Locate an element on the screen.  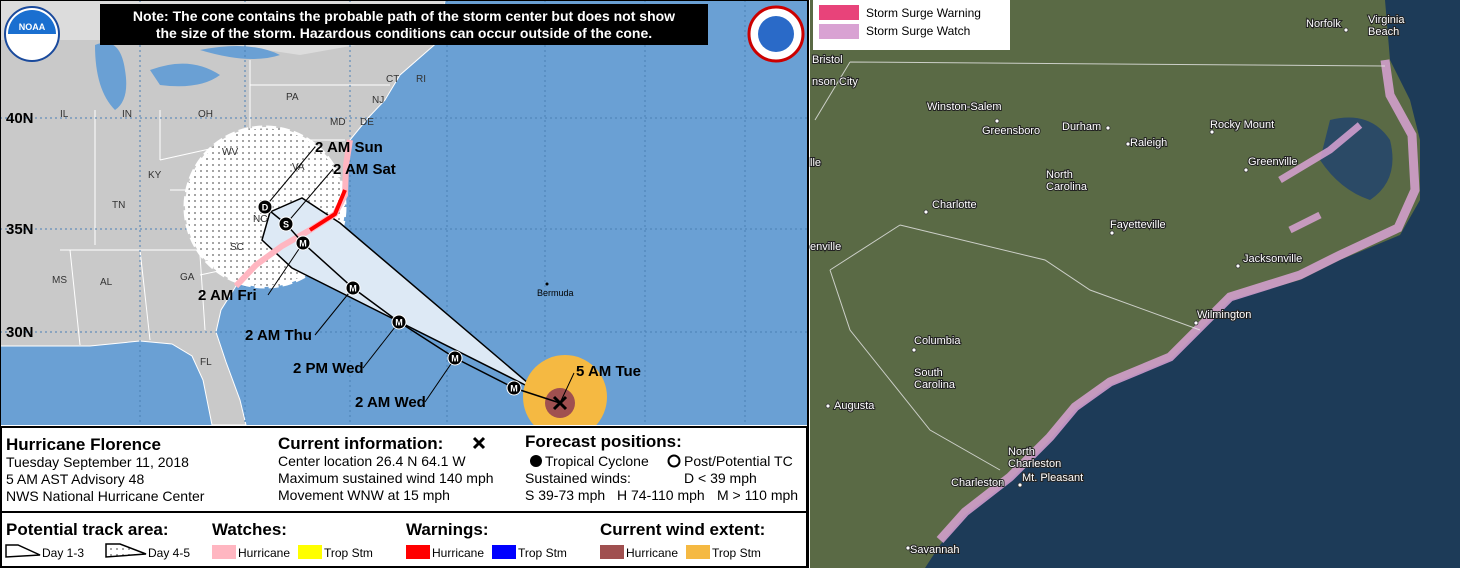
city-label: Fayetteville is located at coordinates (1138, 225).